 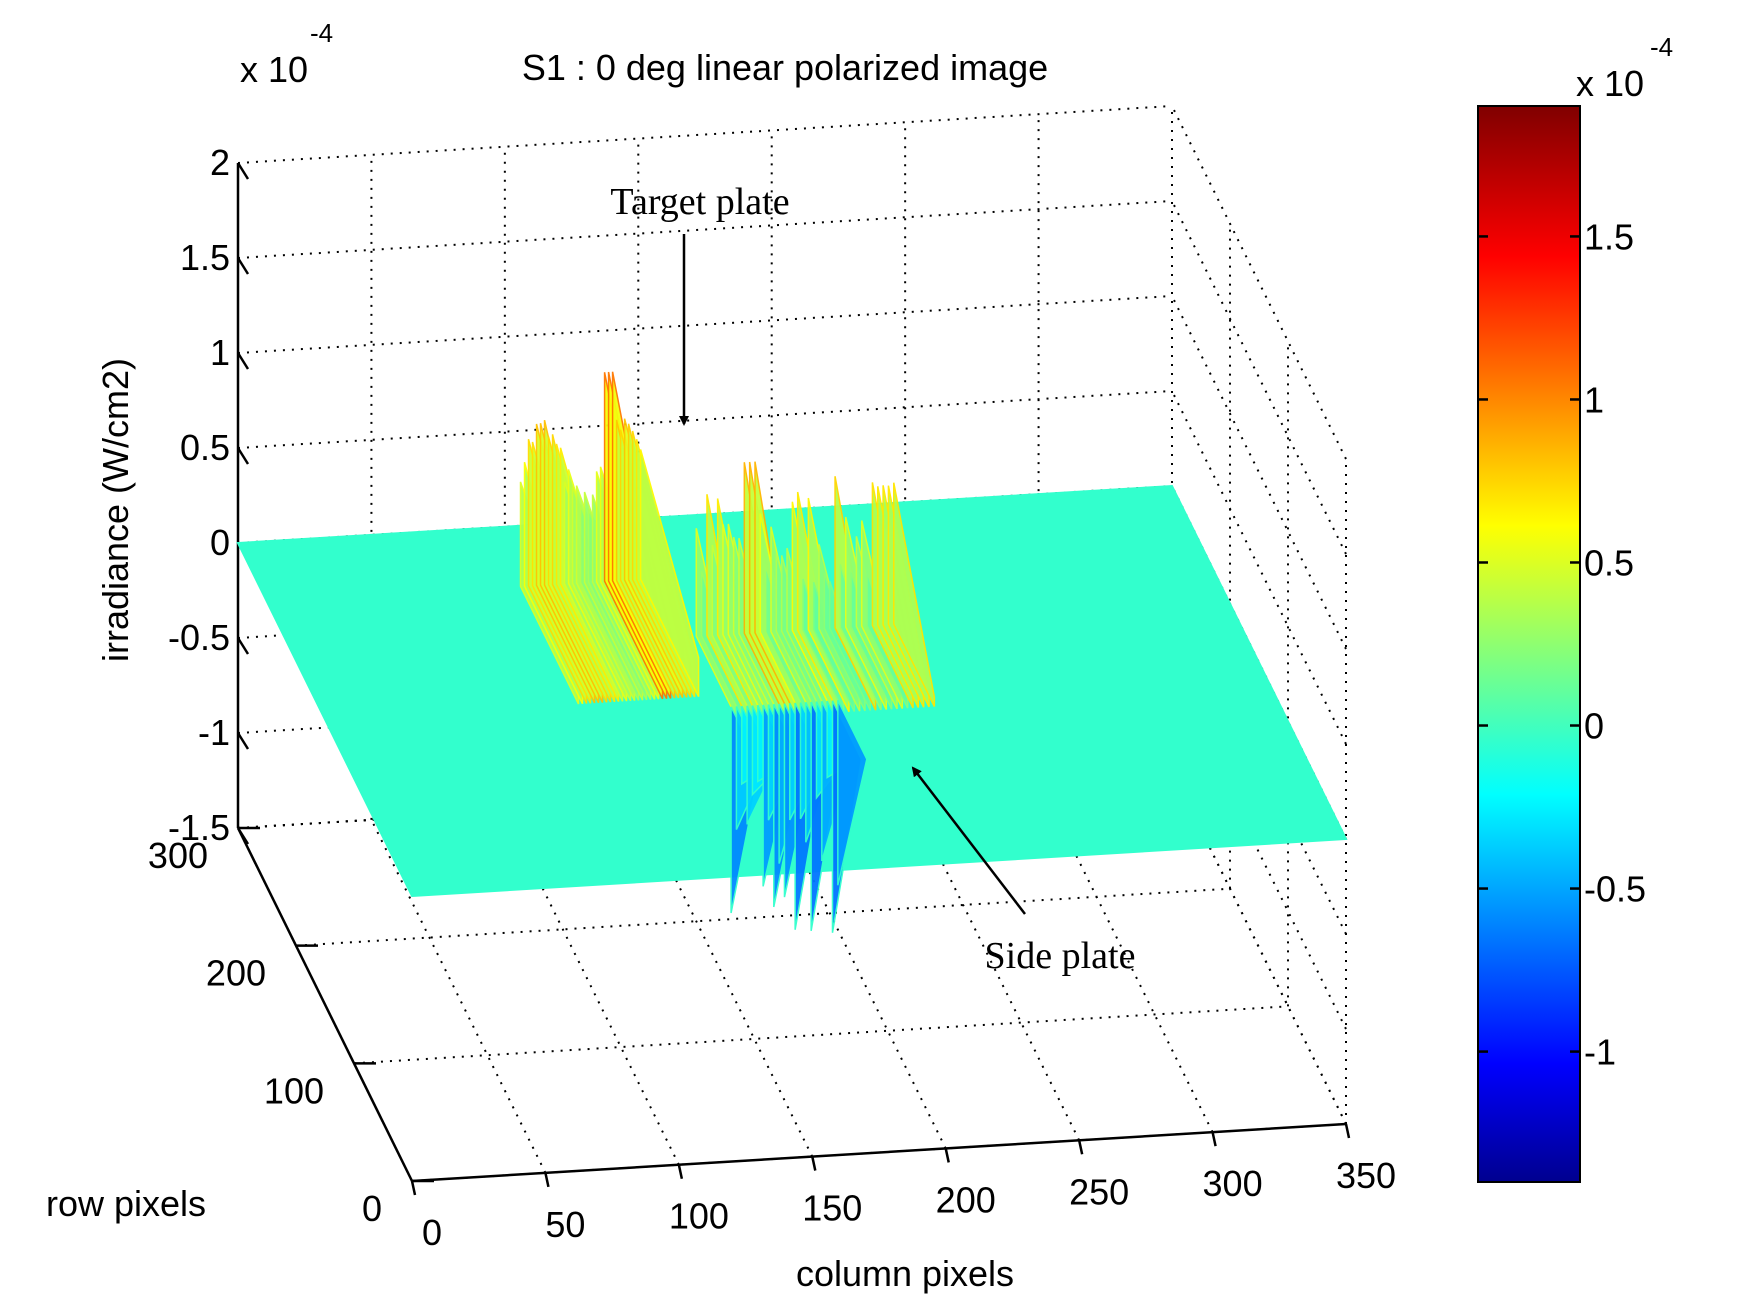 I want to click on z-axis-label: irradiance (W/cm2), so click(x=115, y=510).